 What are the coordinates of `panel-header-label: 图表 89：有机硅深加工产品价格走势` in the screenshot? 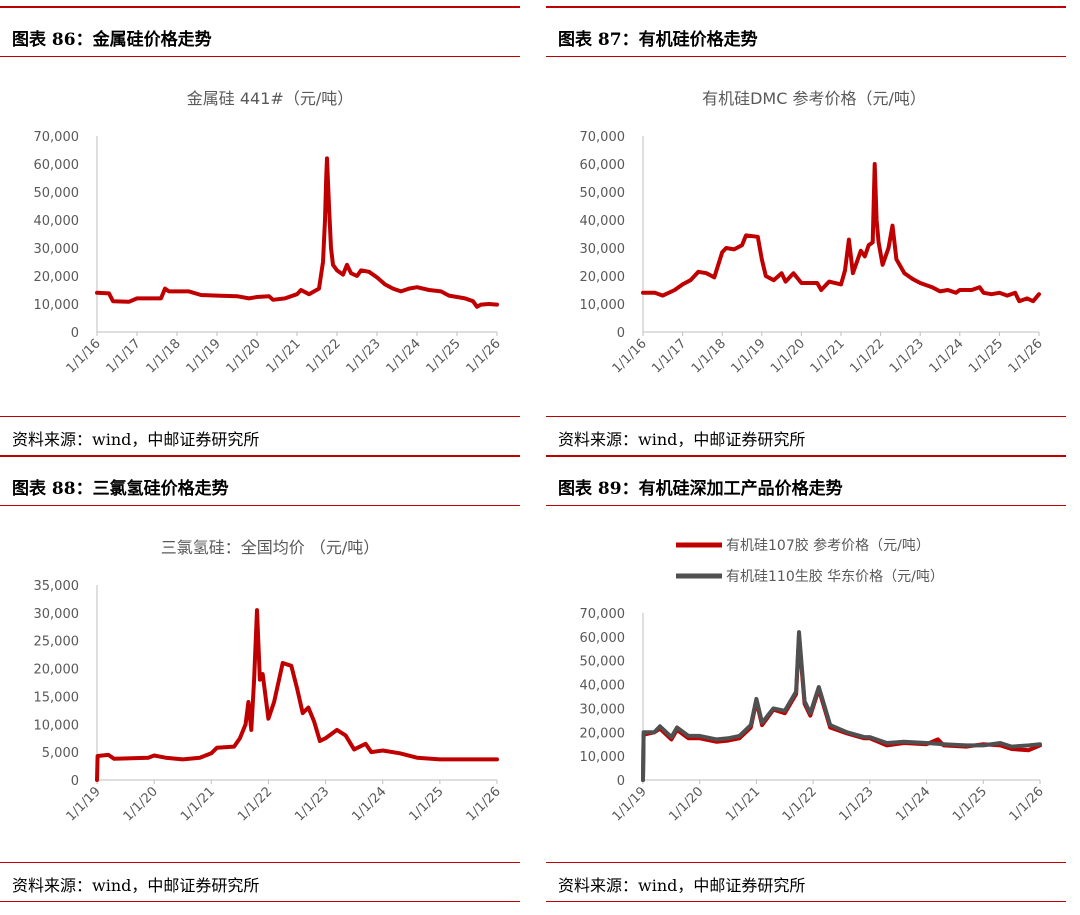 It's located at (700, 489).